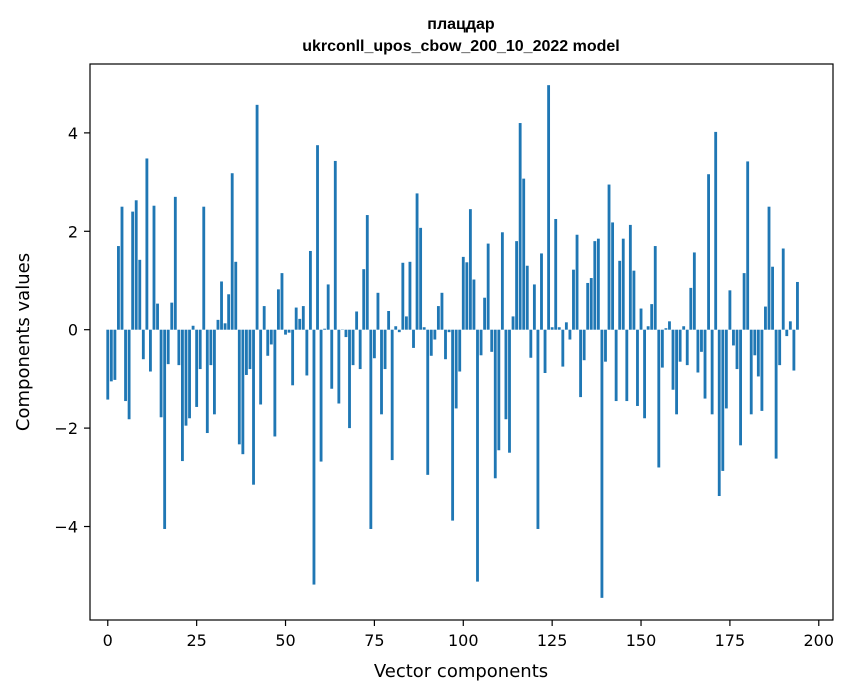 Image resolution: width=847 pixels, height=696 pixels. What do you see at coordinates (730, 640) in the screenshot?
I see `x-tick-label: 175` at bounding box center [730, 640].